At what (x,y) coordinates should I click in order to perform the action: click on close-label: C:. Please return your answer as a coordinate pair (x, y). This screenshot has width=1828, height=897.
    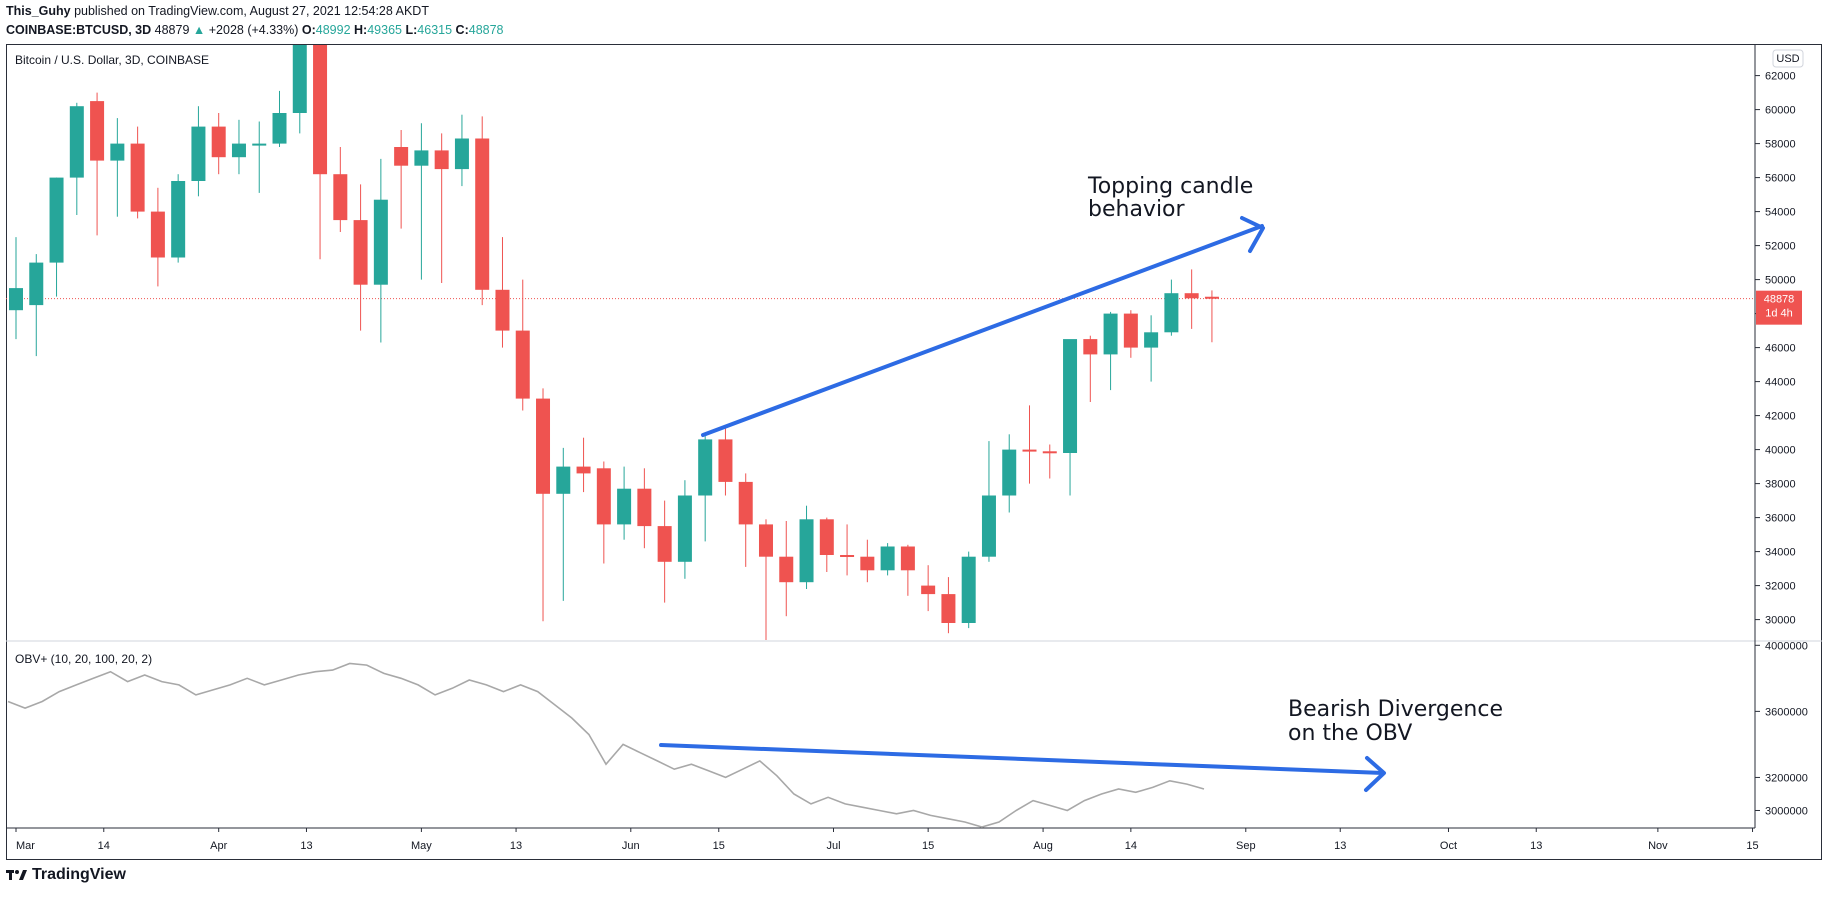
    Looking at the image, I should click on (462, 30).